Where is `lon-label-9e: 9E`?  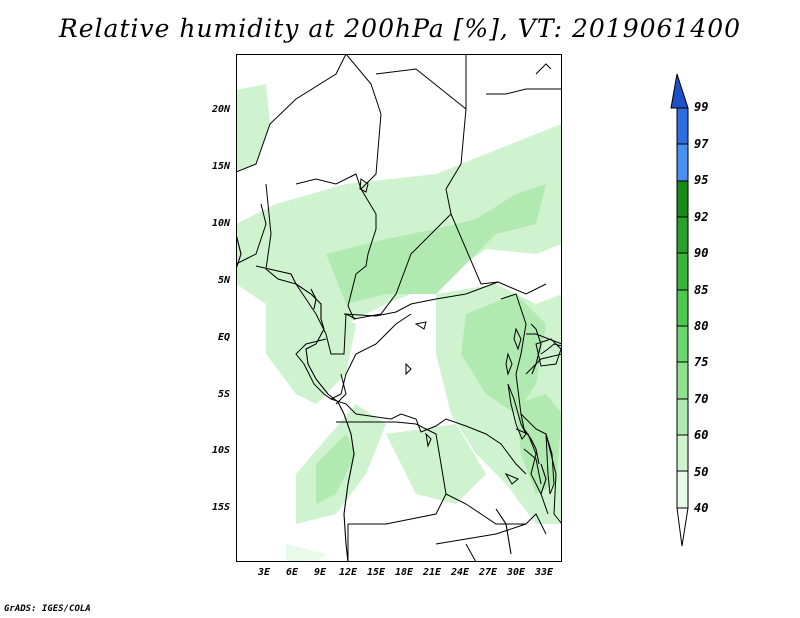
lon-label-9e: 9E is located at coordinates (320, 572).